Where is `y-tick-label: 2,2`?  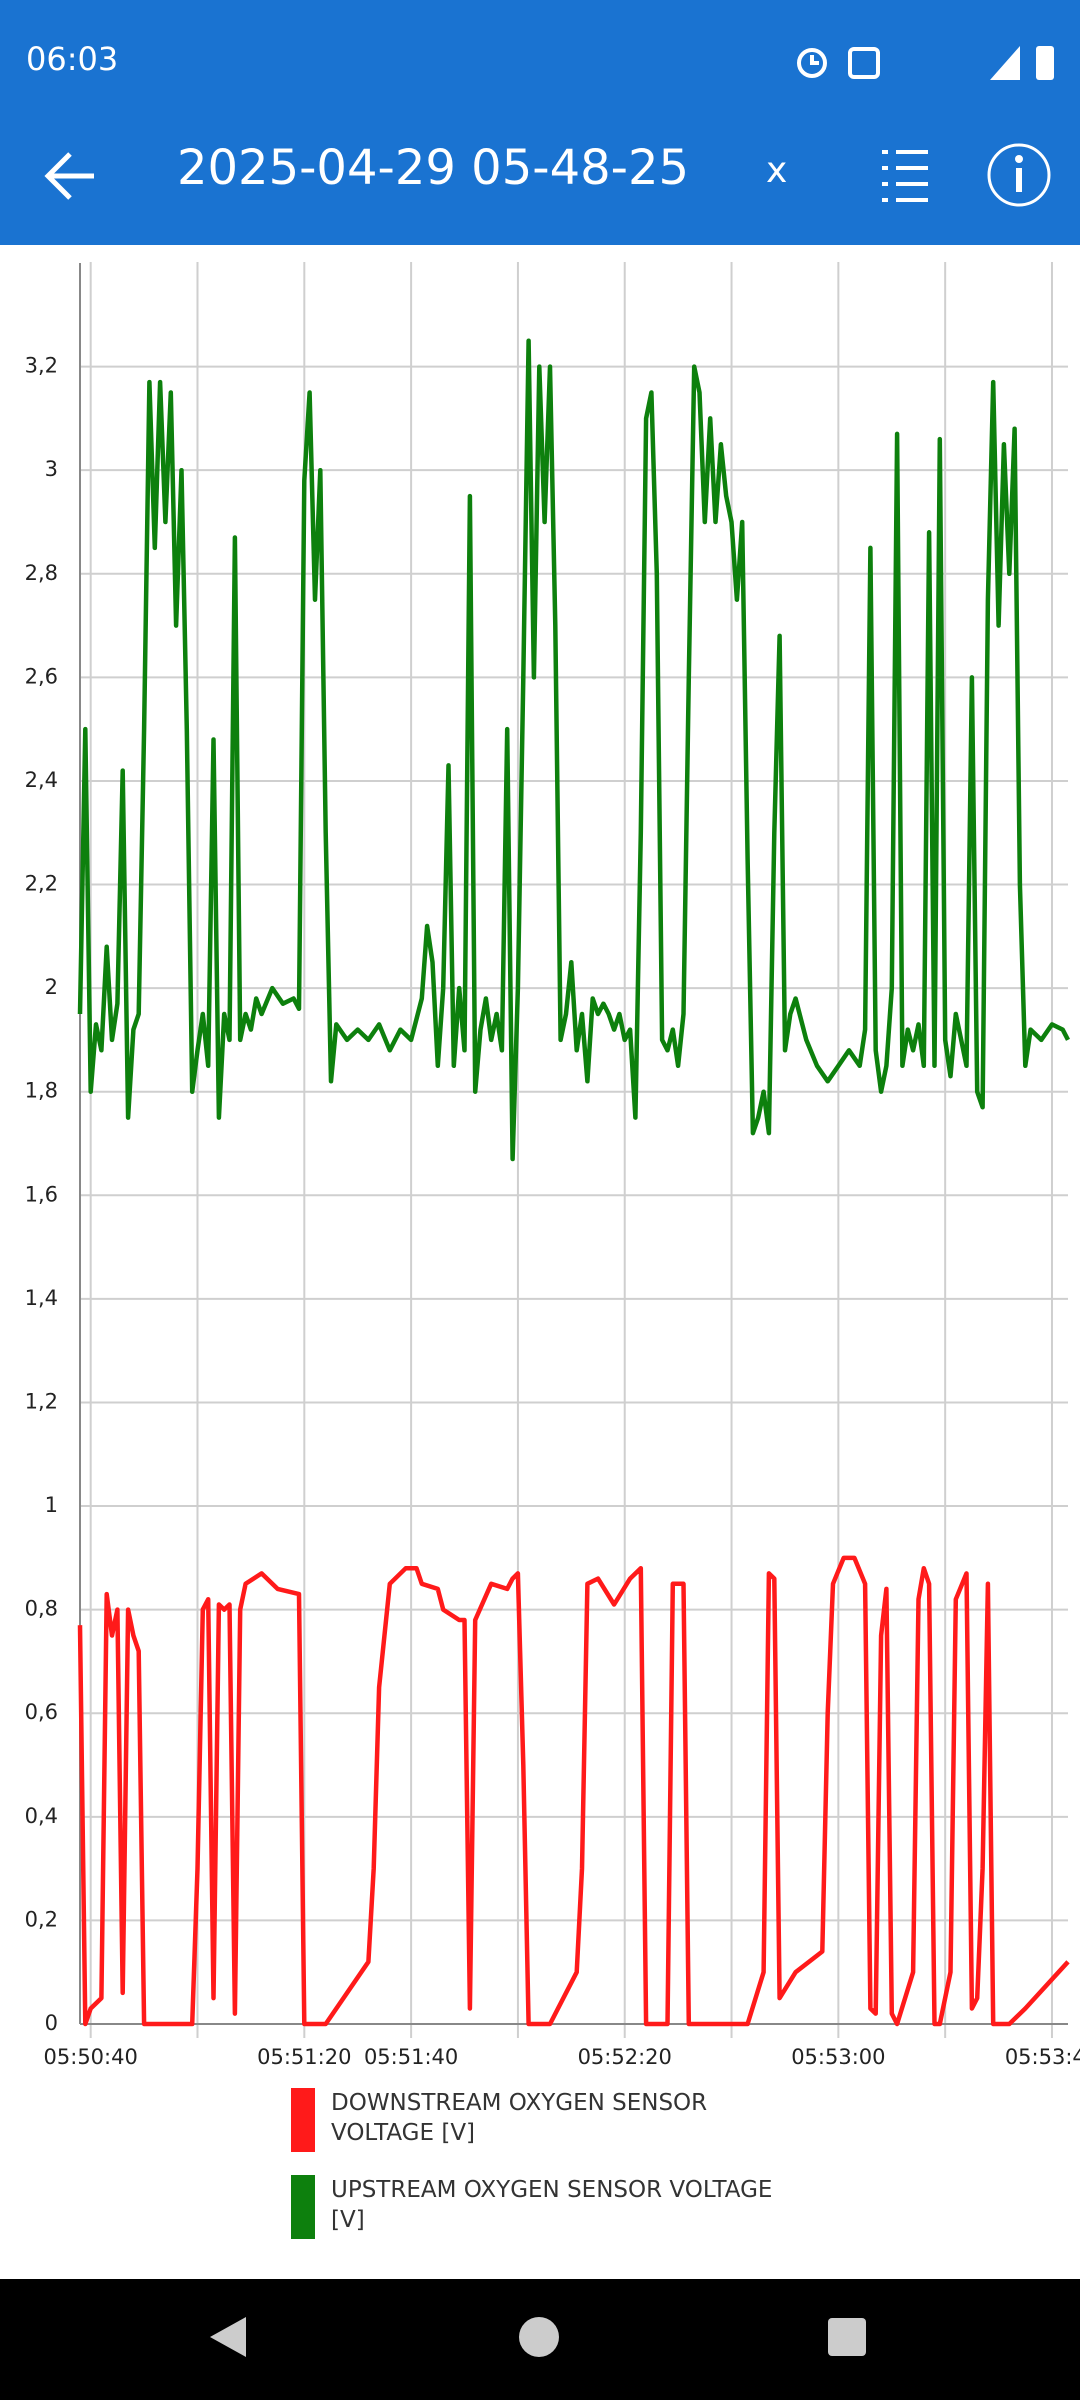 y-tick-label: 2,2 is located at coordinates (41, 884).